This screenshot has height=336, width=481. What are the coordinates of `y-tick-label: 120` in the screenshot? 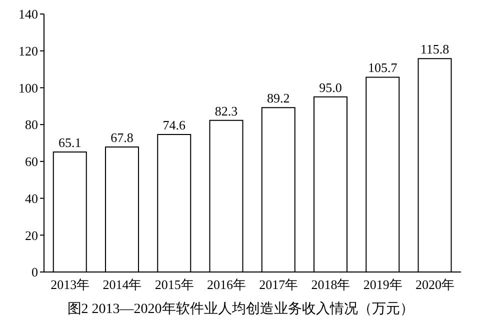 It's located at (28, 50).